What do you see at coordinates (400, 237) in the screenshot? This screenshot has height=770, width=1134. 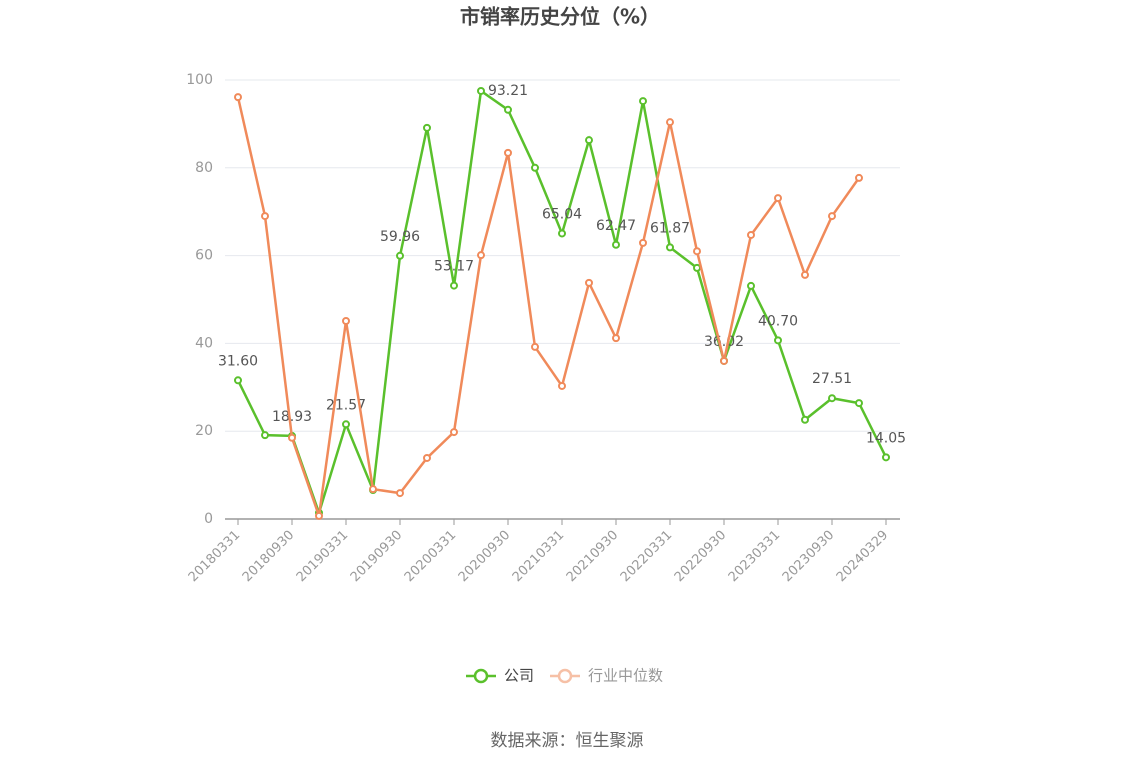 I see `data-label: 59.96` at bounding box center [400, 237].